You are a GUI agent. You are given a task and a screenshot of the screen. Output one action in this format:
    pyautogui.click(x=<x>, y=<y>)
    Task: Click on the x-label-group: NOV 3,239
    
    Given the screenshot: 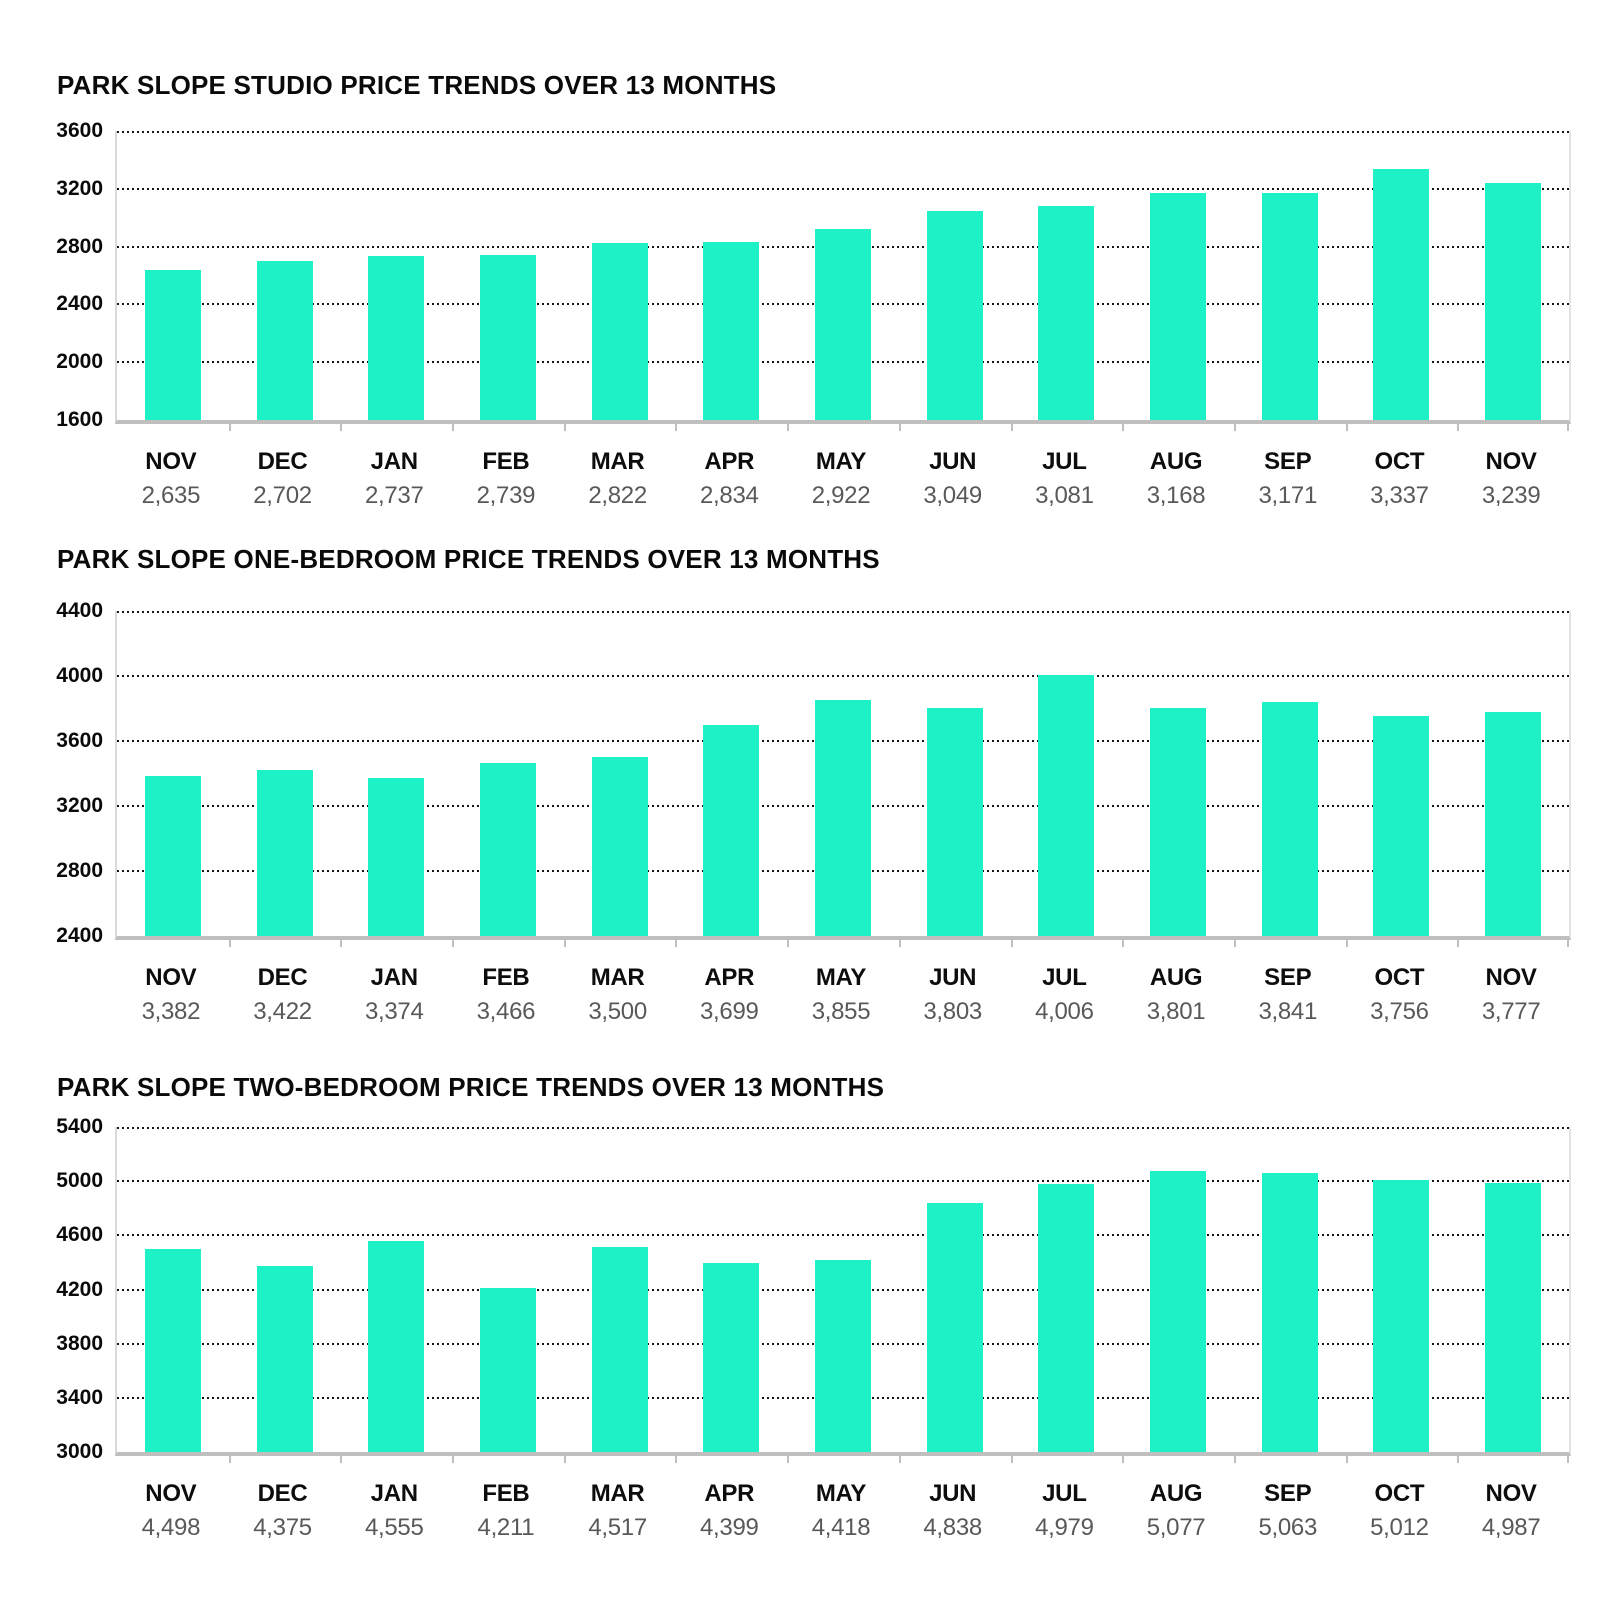 What is the action you would take?
    pyautogui.click(x=1511, y=478)
    